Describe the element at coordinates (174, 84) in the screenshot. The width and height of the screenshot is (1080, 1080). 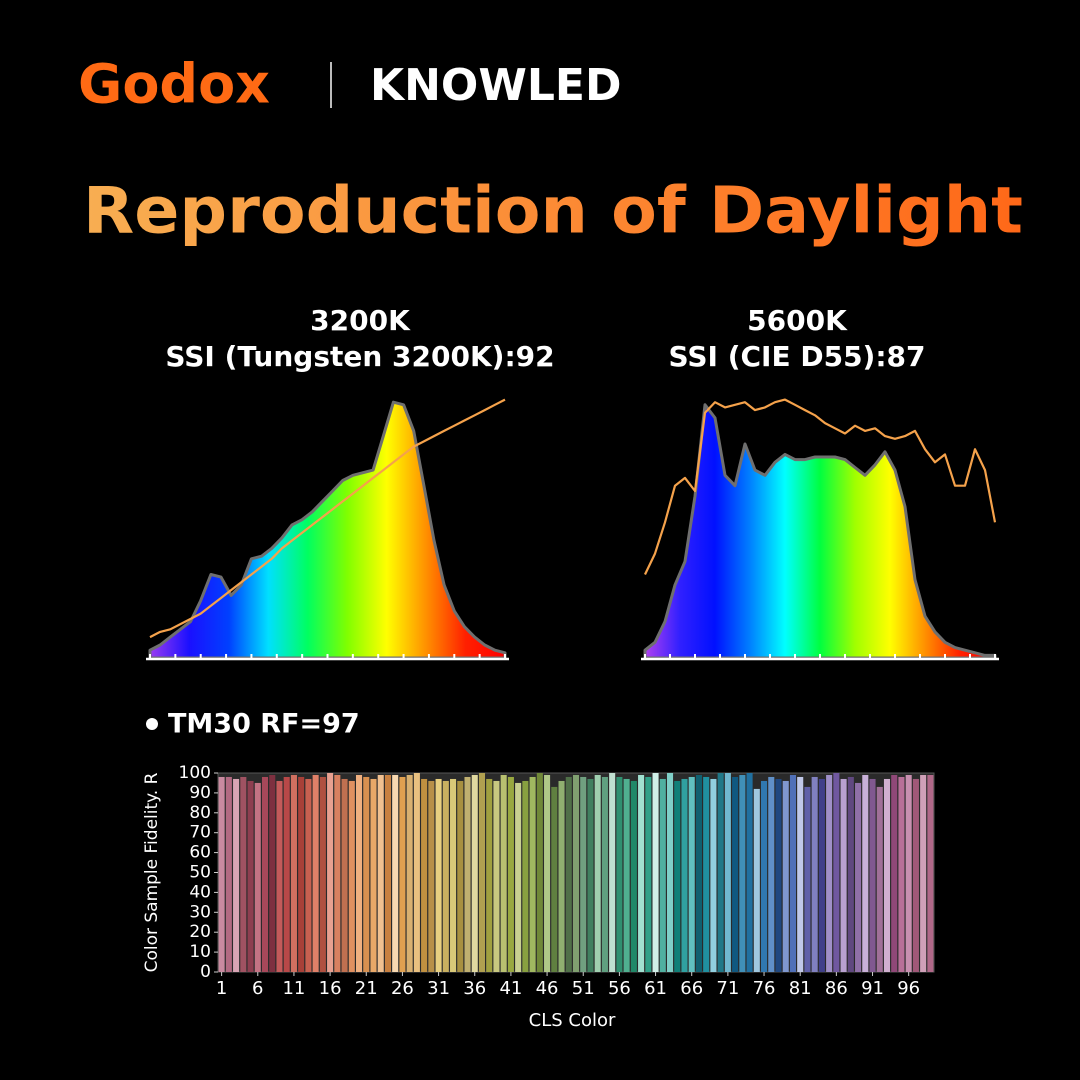
I see `brand-logo: Godox` at that location.